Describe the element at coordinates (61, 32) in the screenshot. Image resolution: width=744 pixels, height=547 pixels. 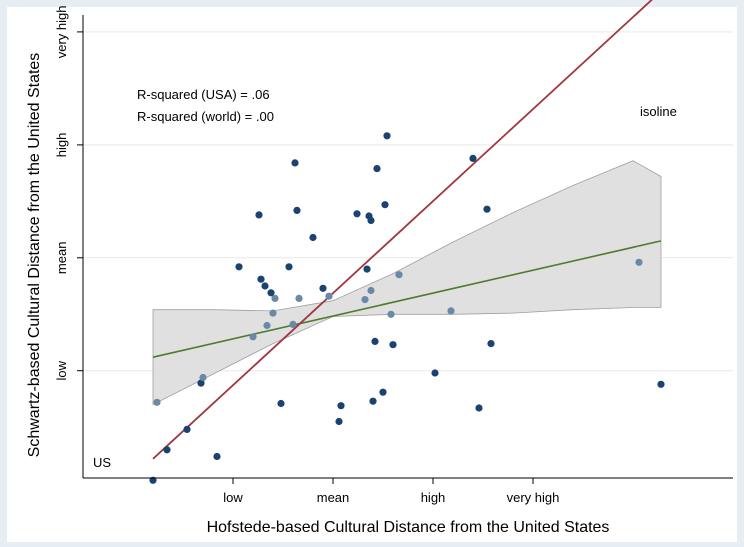
I see `y-tick-label-3: very high` at that location.